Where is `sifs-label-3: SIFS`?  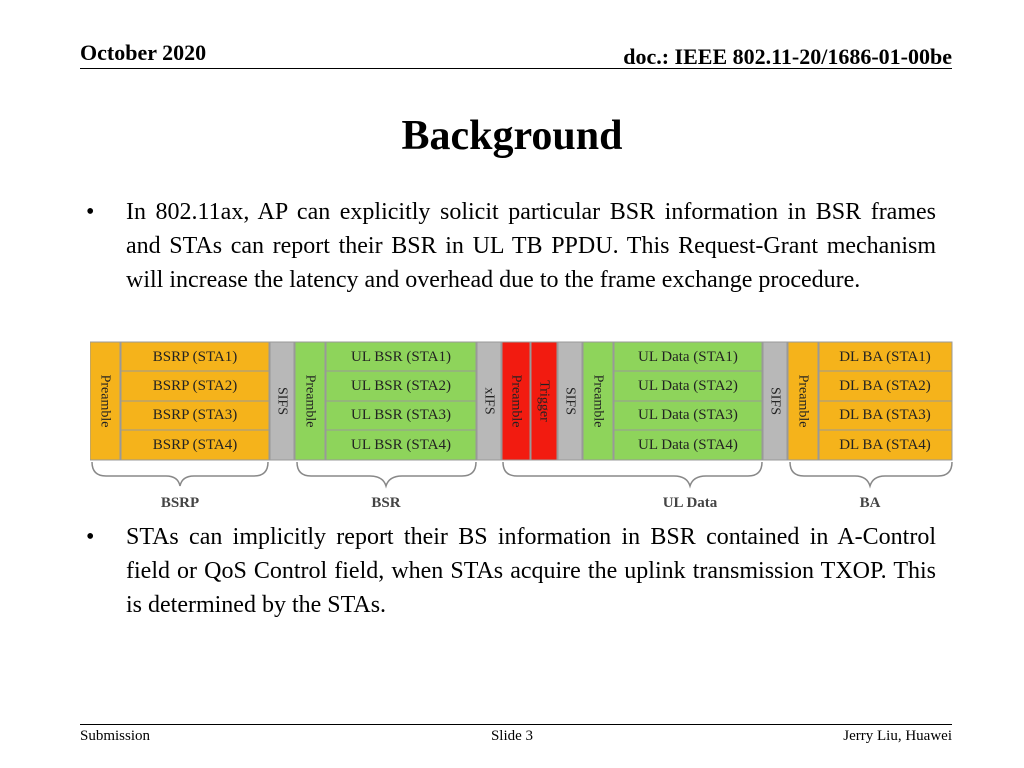 sifs-label-3: SIFS is located at coordinates (775, 401).